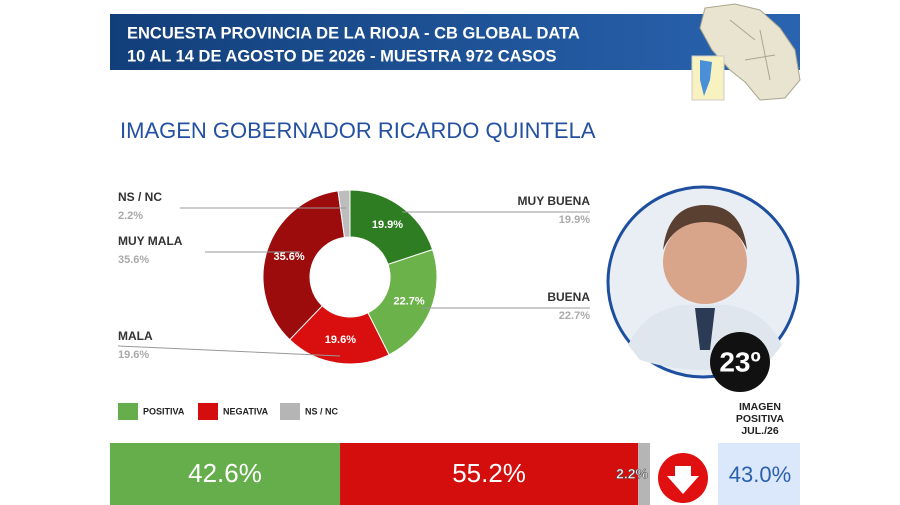 The image size is (900, 505). What do you see at coordinates (632, 474) in the screenshot?
I see `summary-label: 2.2%` at bounding box center [632, 474].